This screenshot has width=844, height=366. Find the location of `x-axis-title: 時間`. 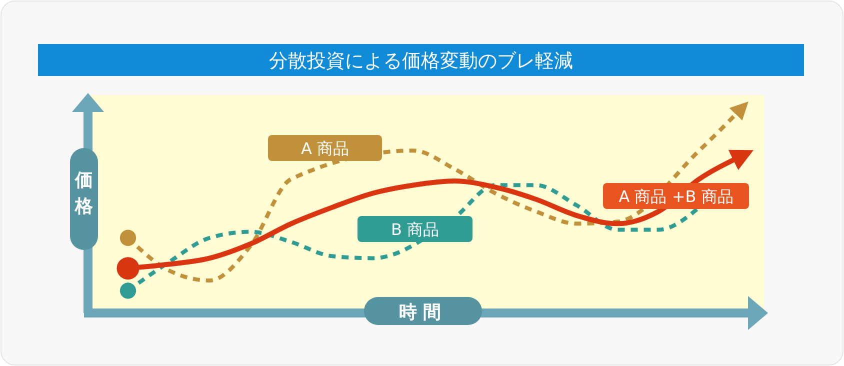

x-axis-title: 時間 is located at coordinates (423, 312).